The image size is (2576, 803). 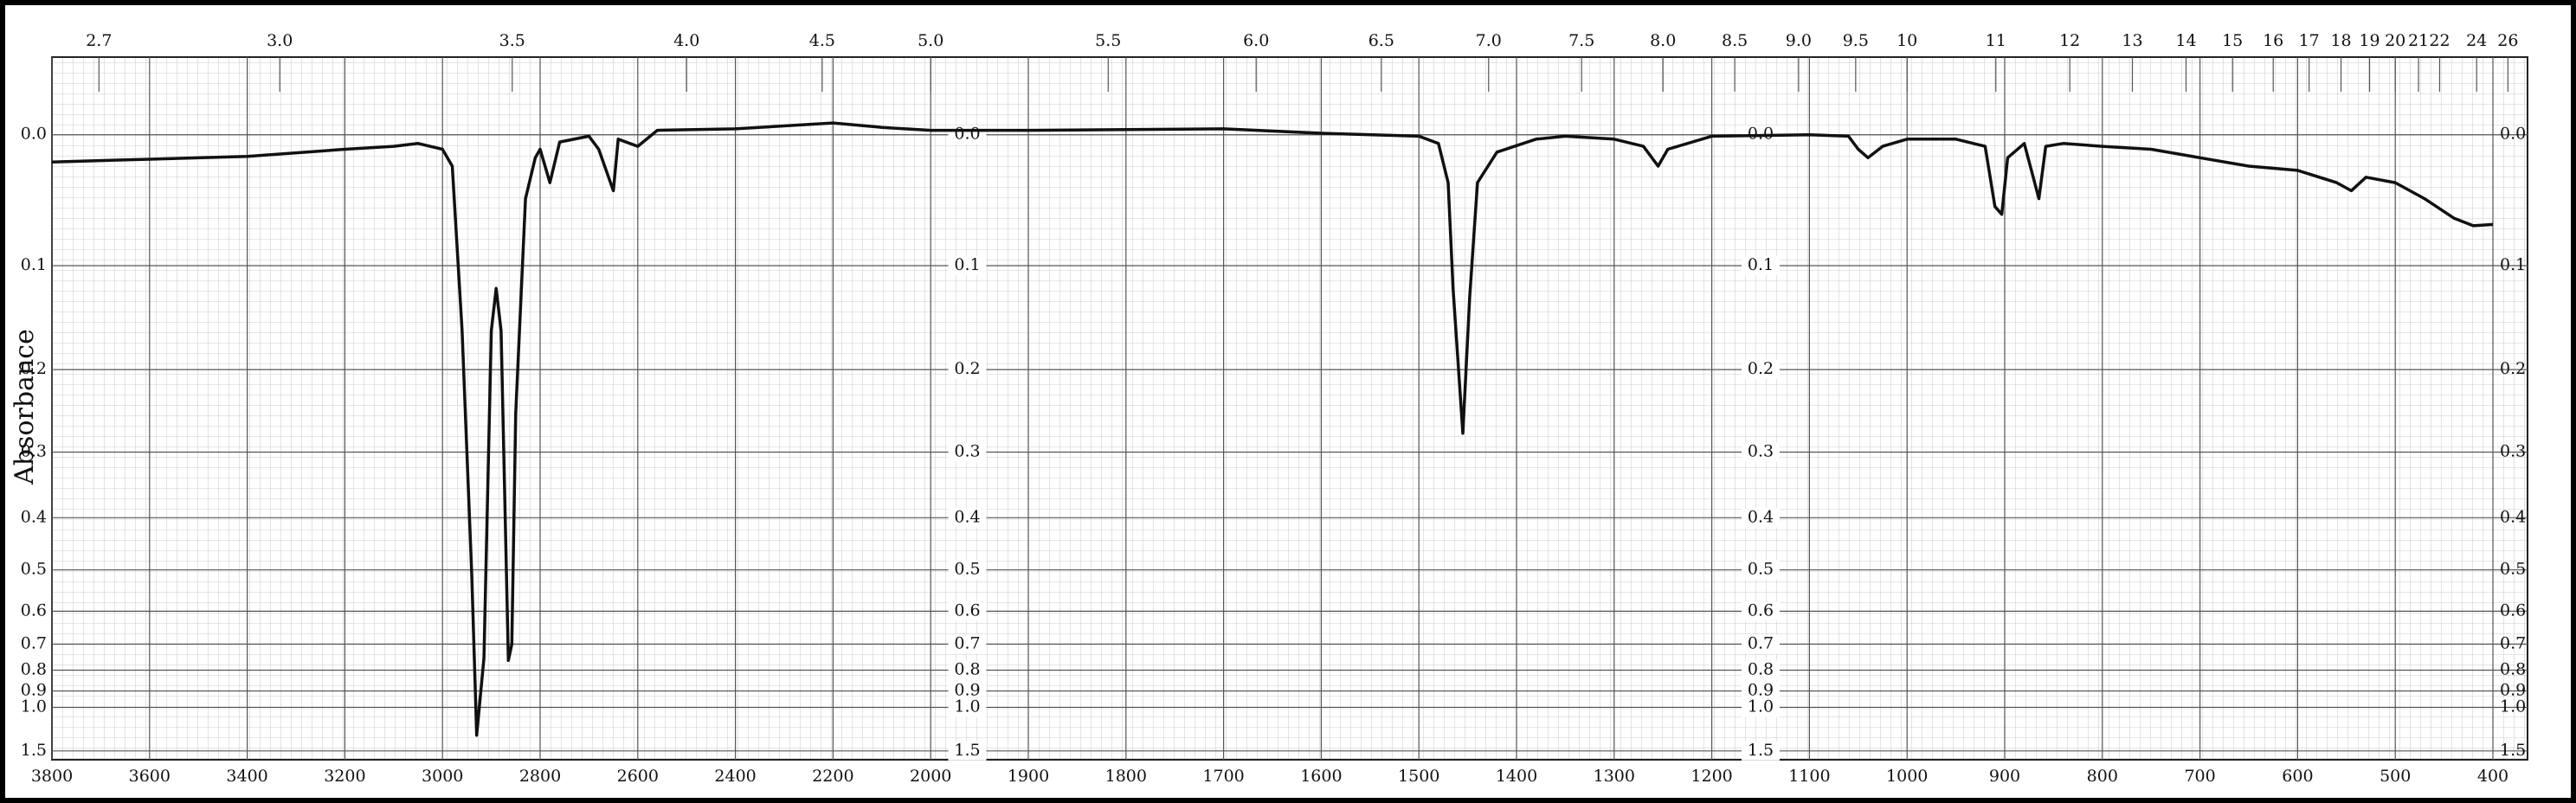 I want to click on x2-tick-label: 16, so click(x=2273, y=40).